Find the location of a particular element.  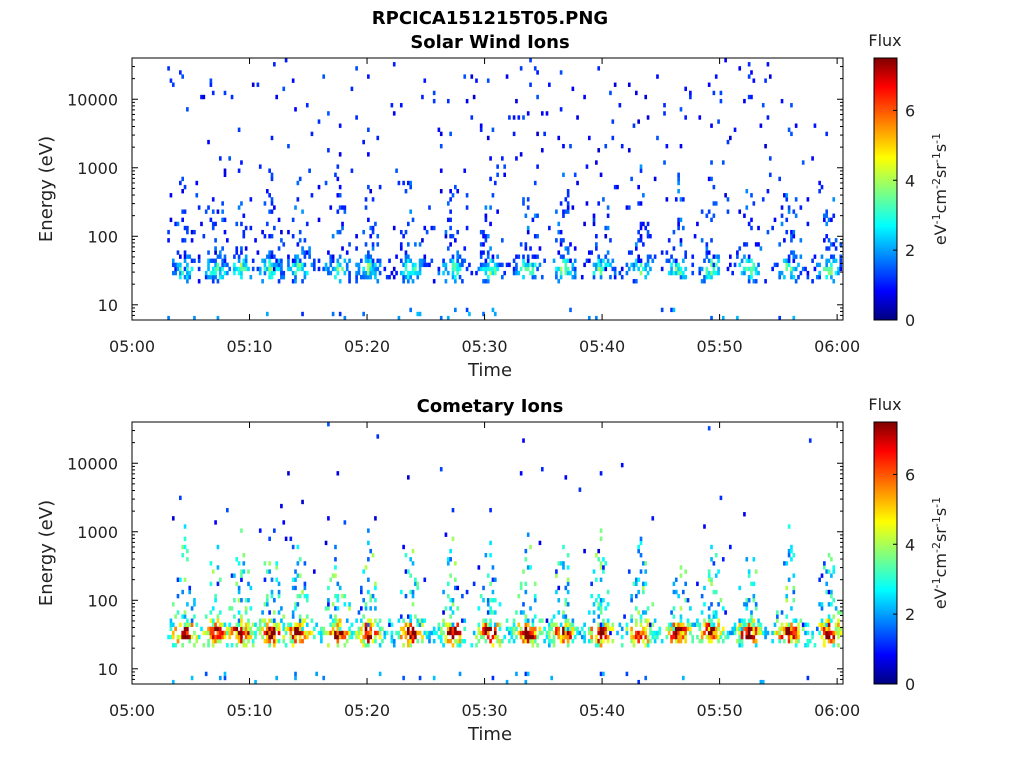

y-tick-label: 100 is located at coordinates (102, 236).